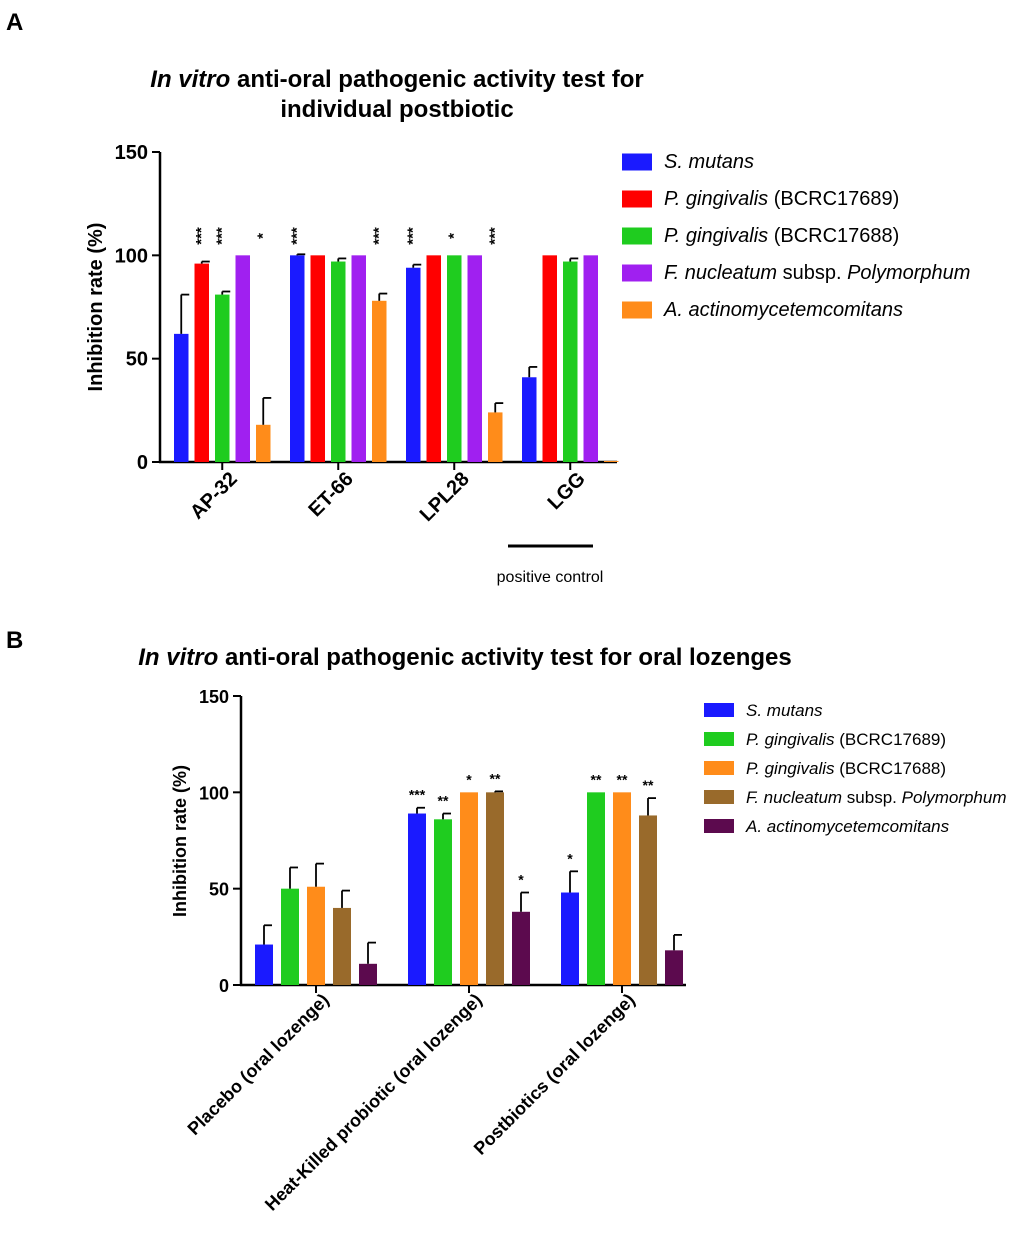 The height and width of the screenshot is (1251, 1020). I want to click on legend-label: A. actinomycetemcomitans, so click(783, 310).